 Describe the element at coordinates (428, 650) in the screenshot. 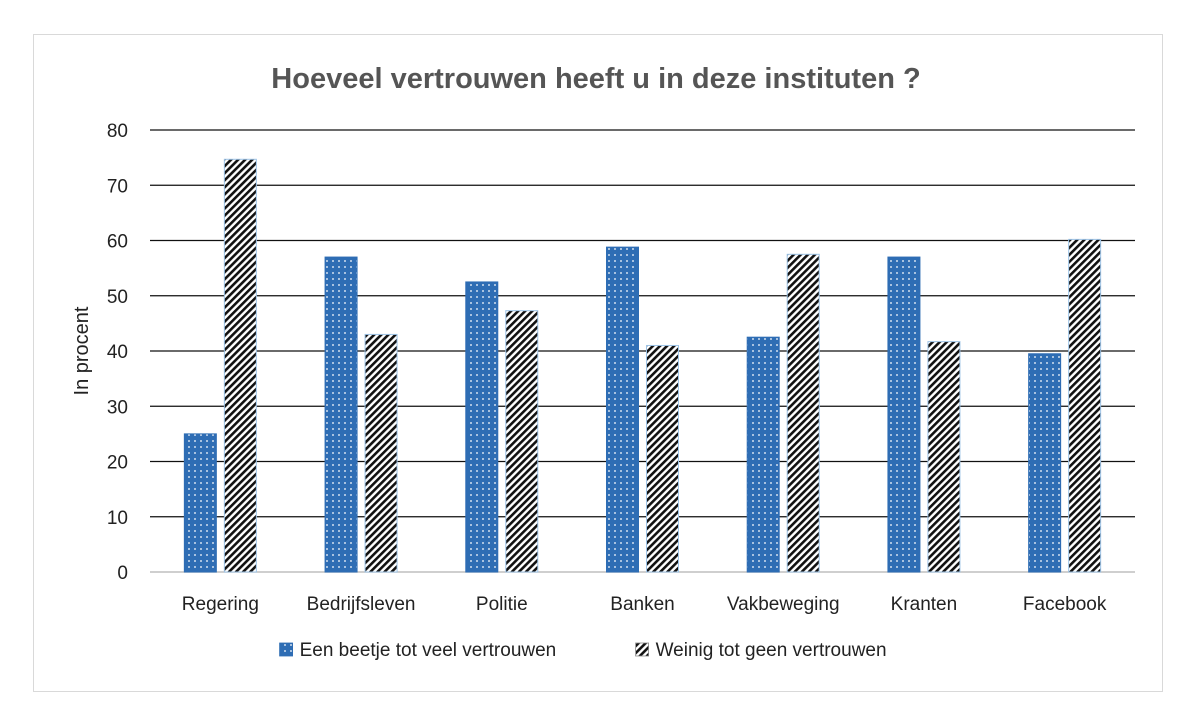

I see `legend-label: Een beetje tot veel vertrouwen` at that location.